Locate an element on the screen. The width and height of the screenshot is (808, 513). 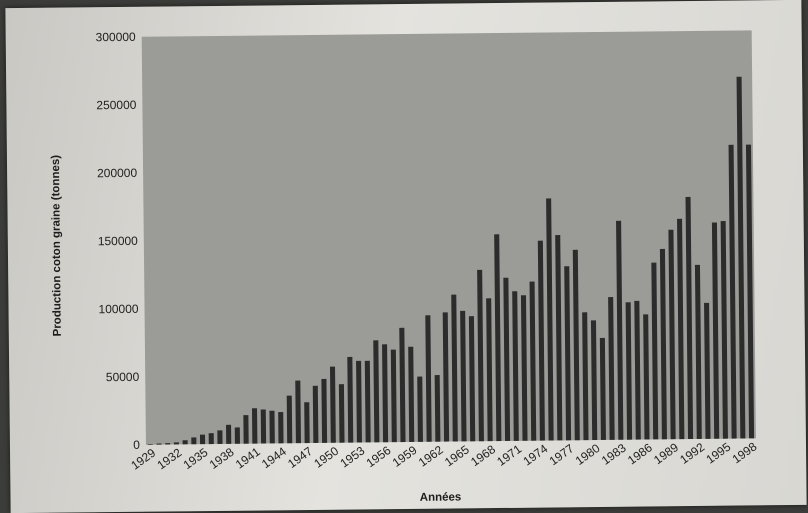
x-tick-label: 1959 is located at coordinates (405, 456).